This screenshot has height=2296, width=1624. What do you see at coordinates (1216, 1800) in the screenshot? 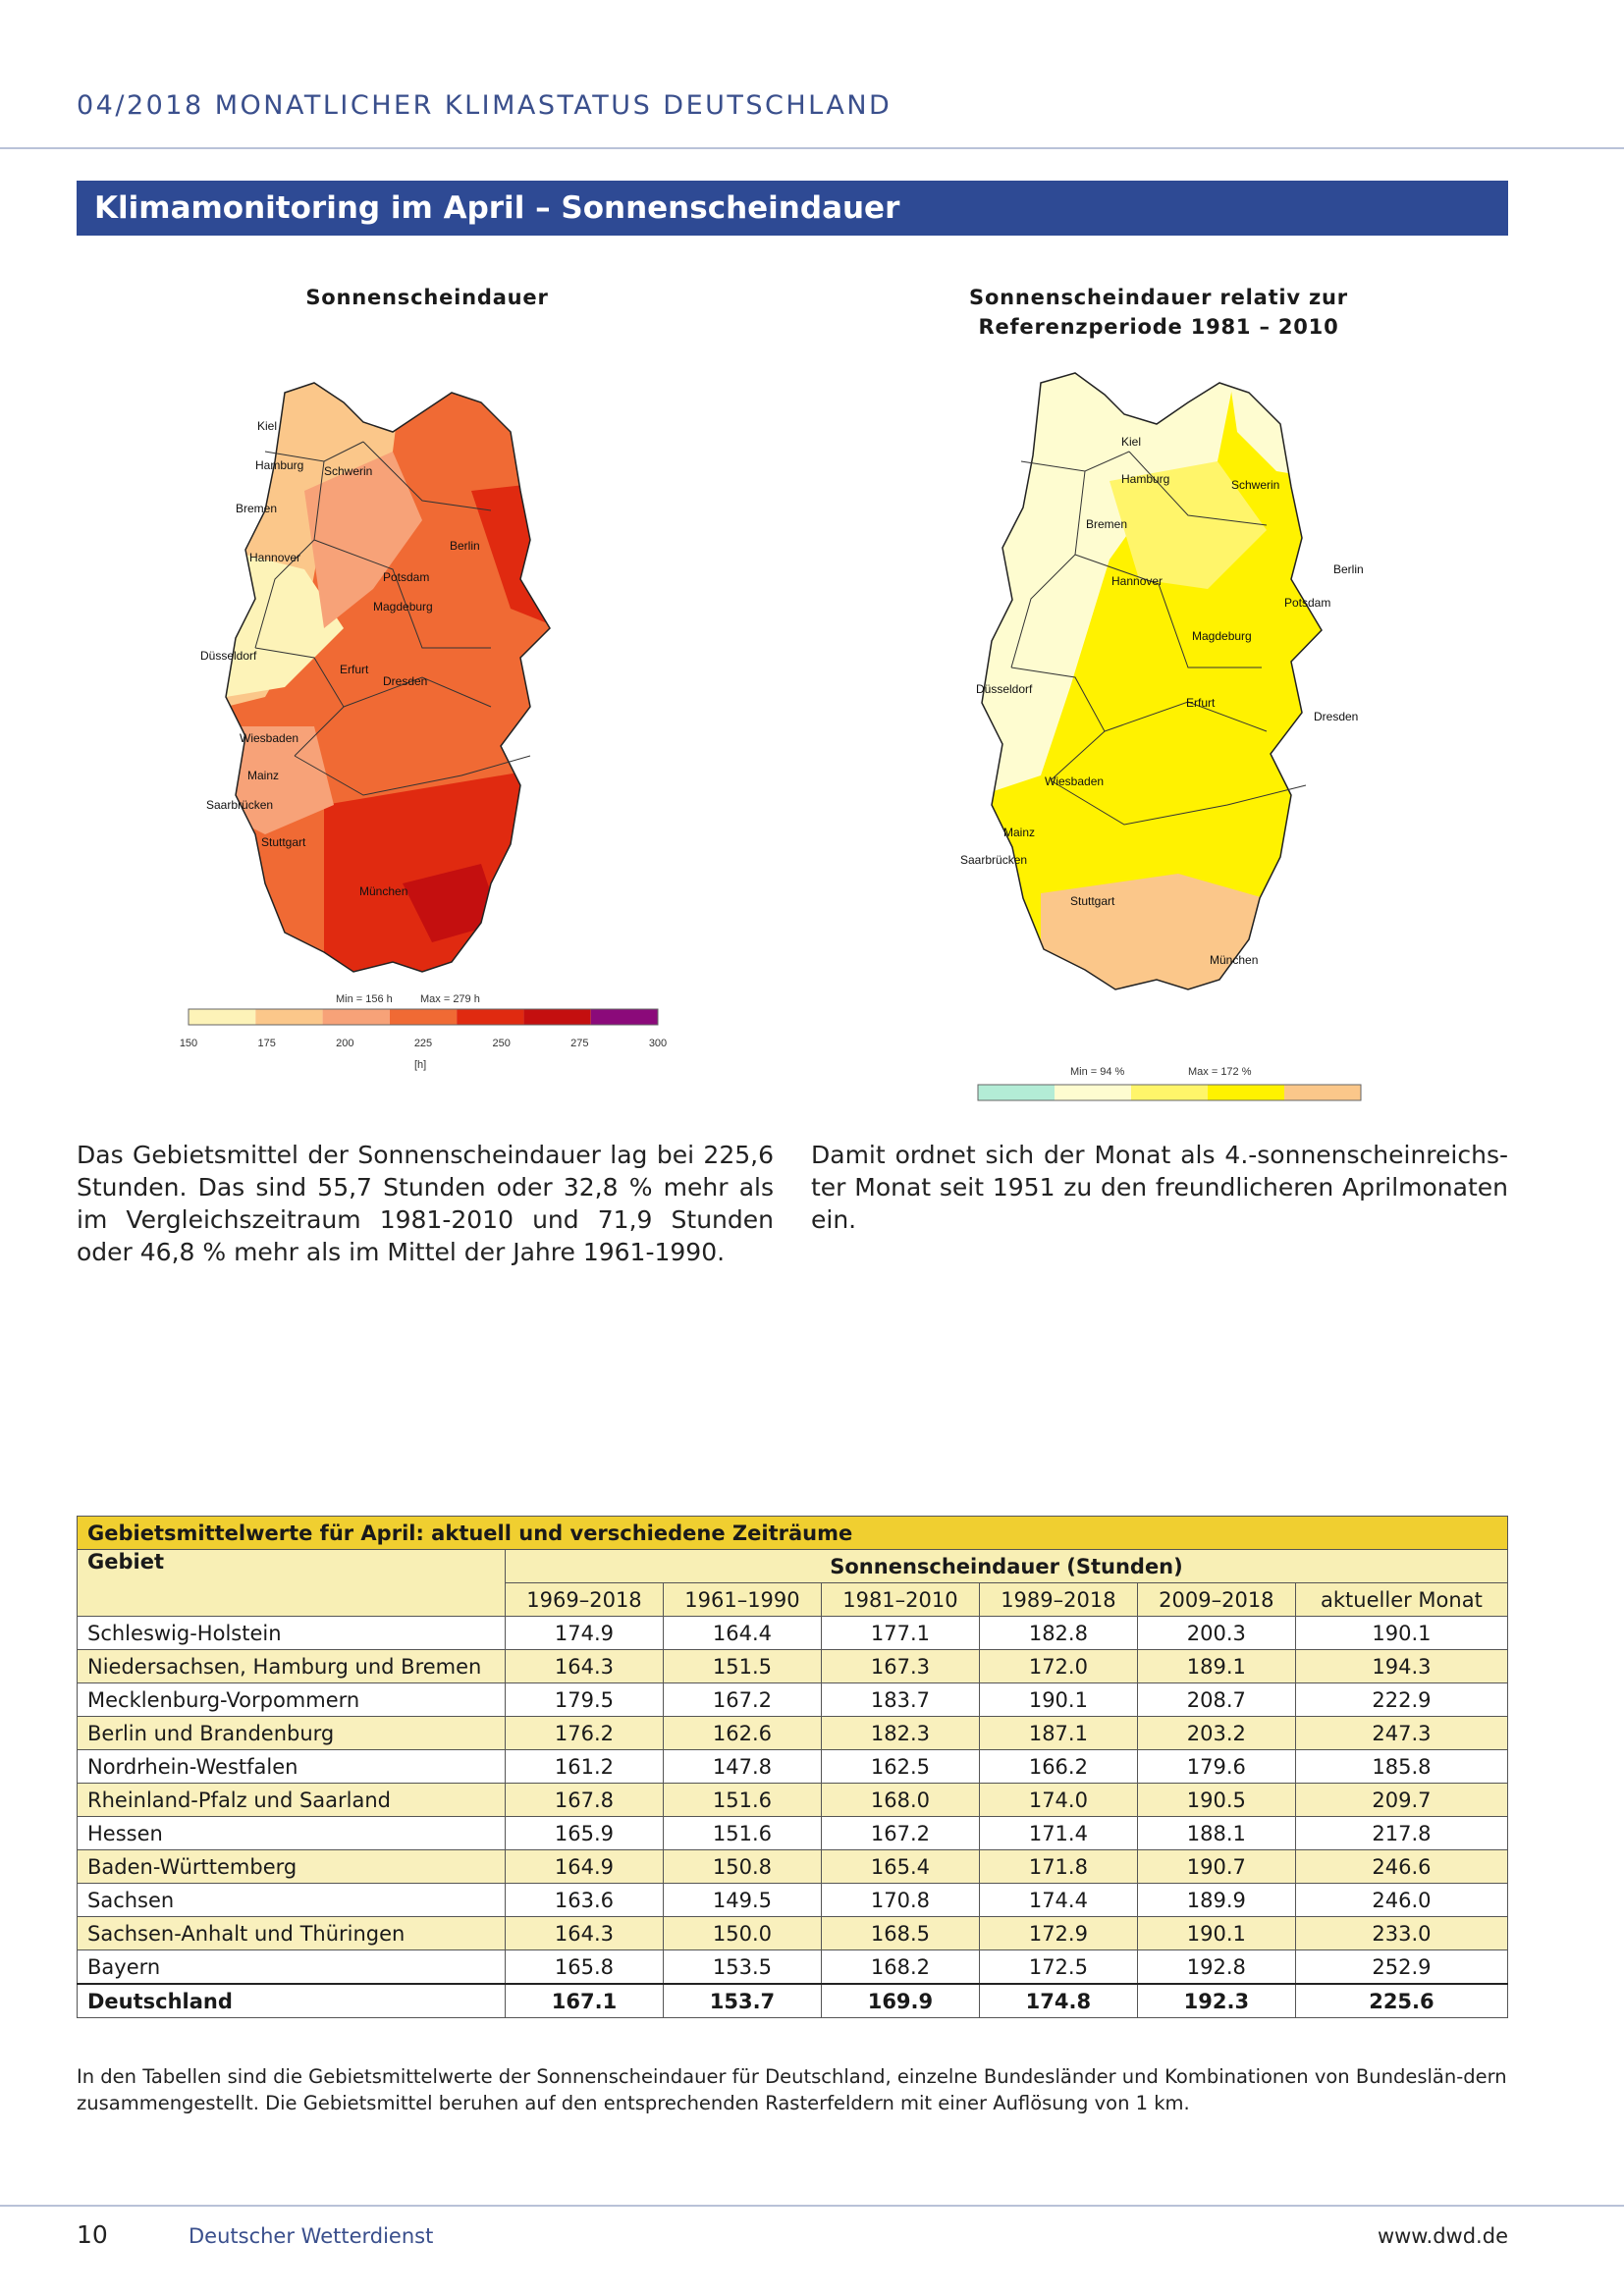
I see `value-cell: 190.5` at bounding box center [1216, 1800].